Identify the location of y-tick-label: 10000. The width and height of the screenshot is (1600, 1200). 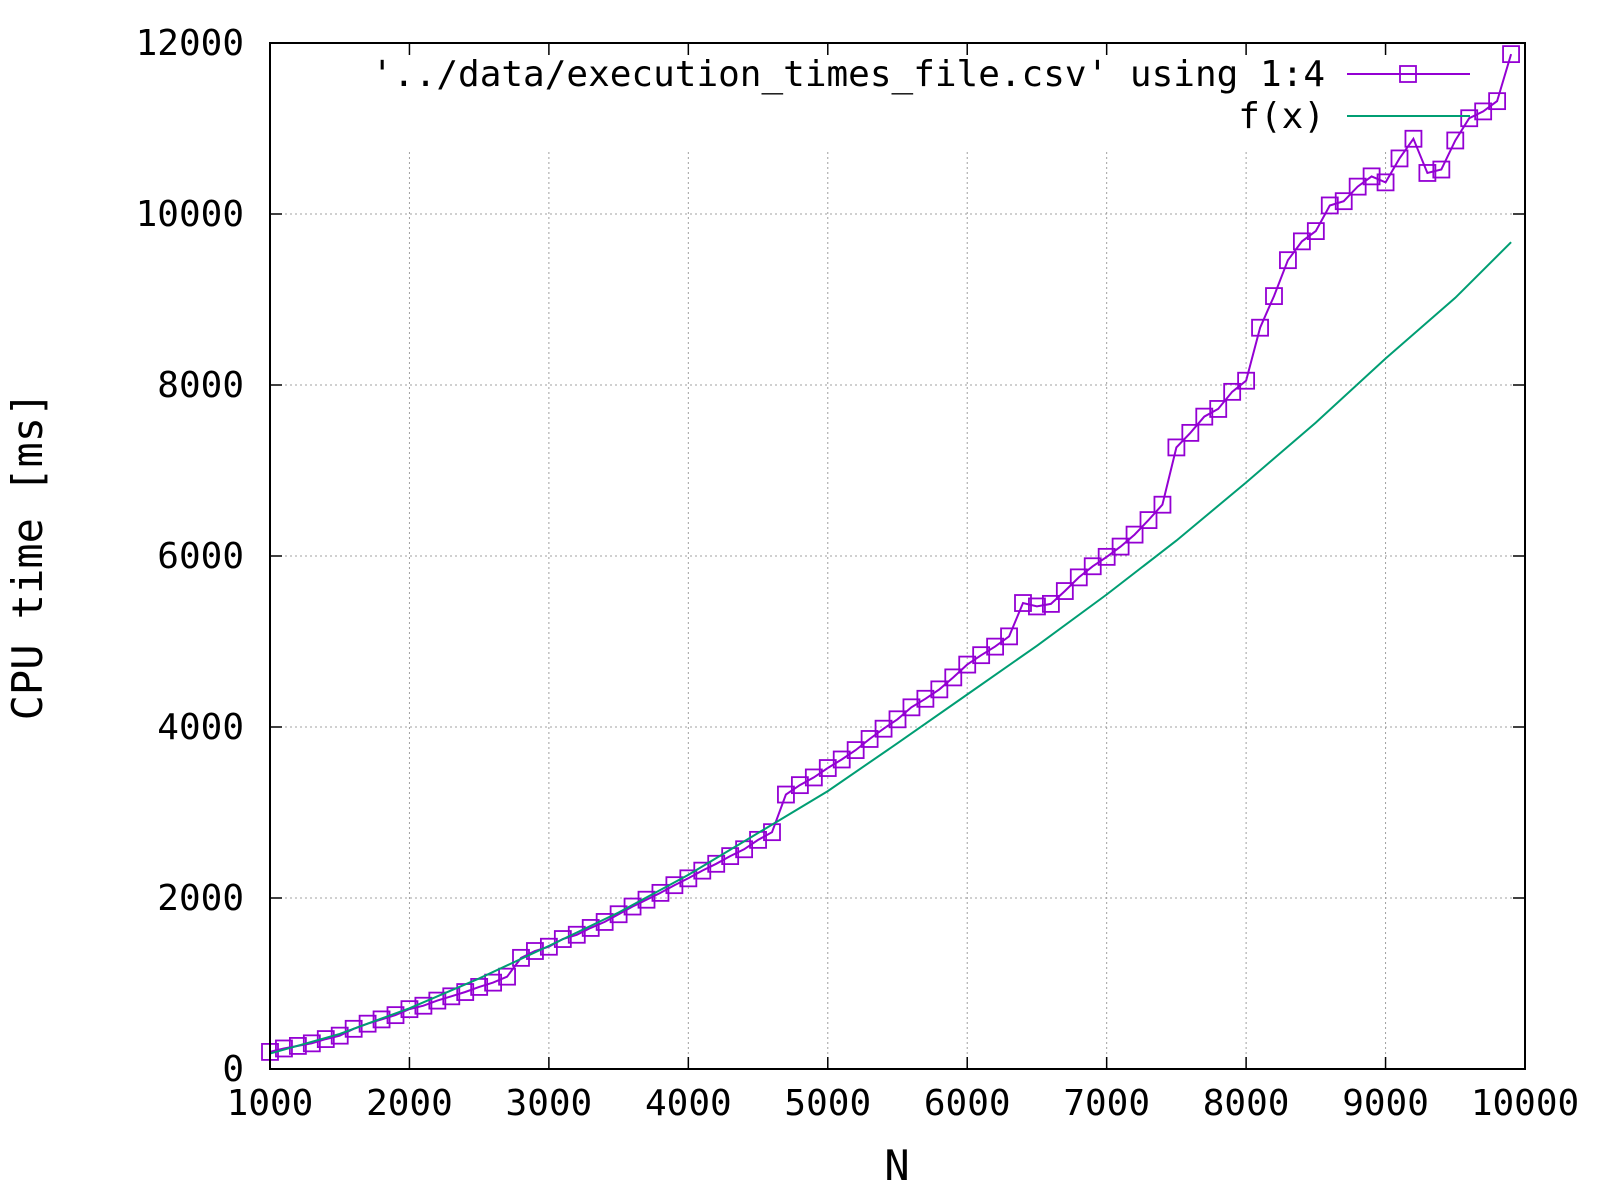
(190, 214).